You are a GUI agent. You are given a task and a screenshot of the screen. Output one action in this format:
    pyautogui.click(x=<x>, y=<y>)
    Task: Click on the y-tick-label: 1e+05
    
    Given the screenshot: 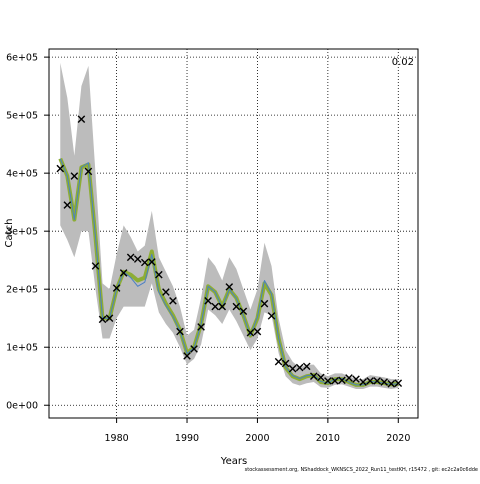 What is the action you would take?
    pyautogui.click(x=22, y=348)
    